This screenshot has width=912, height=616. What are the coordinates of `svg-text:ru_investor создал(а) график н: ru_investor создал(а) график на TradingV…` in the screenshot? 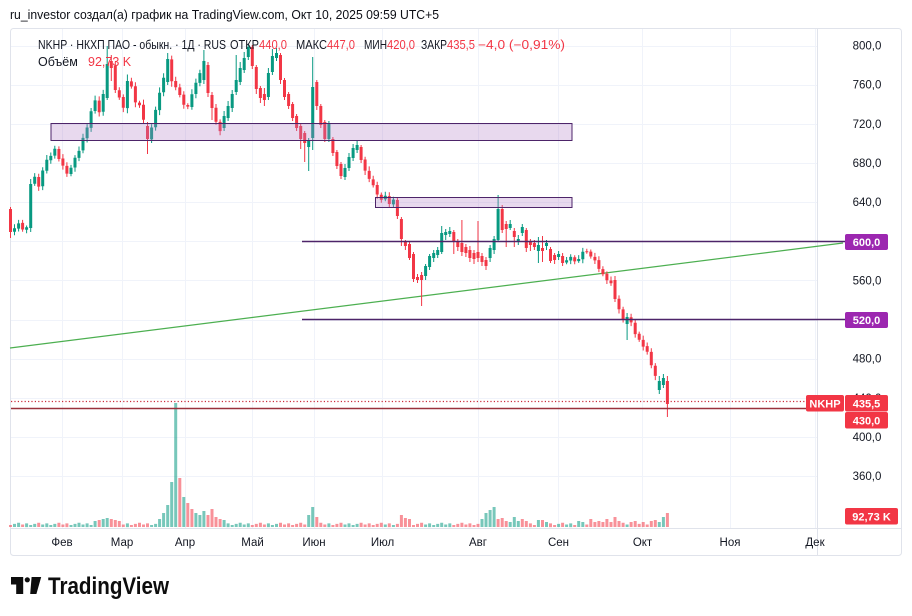 It's located at (224, 15).